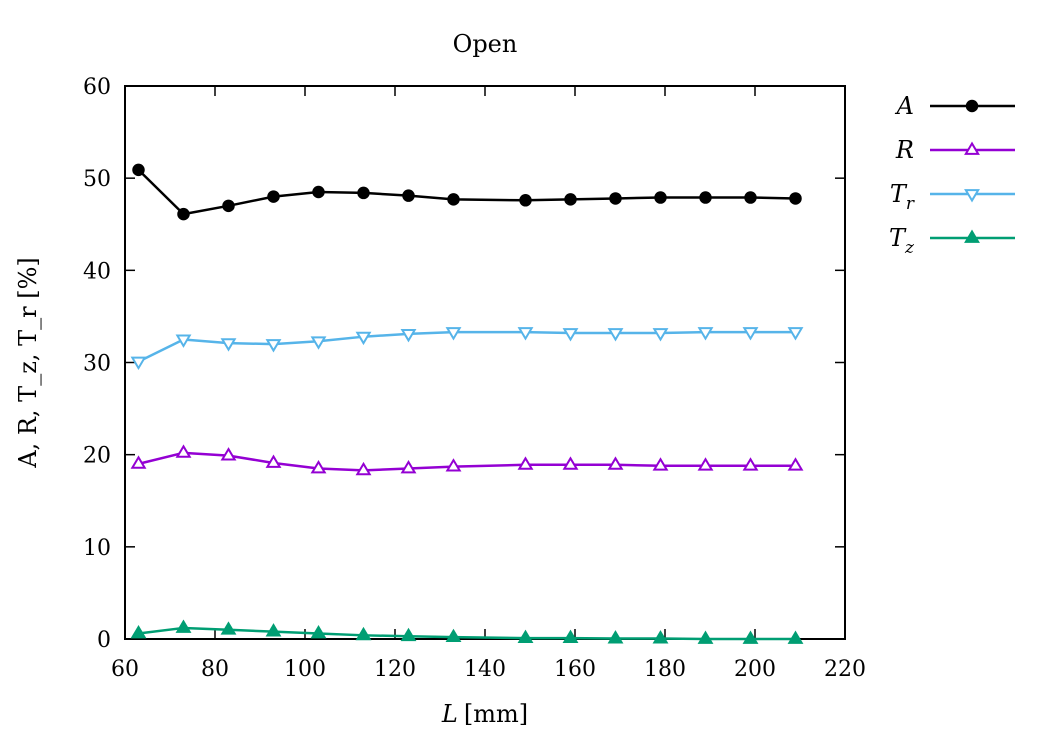 This screenshot has width=1050, height=733. What do you see at coordinates (125, 669) in the screenshot?
I see `x-tick-label: 60` at bounding box center [125, 669].